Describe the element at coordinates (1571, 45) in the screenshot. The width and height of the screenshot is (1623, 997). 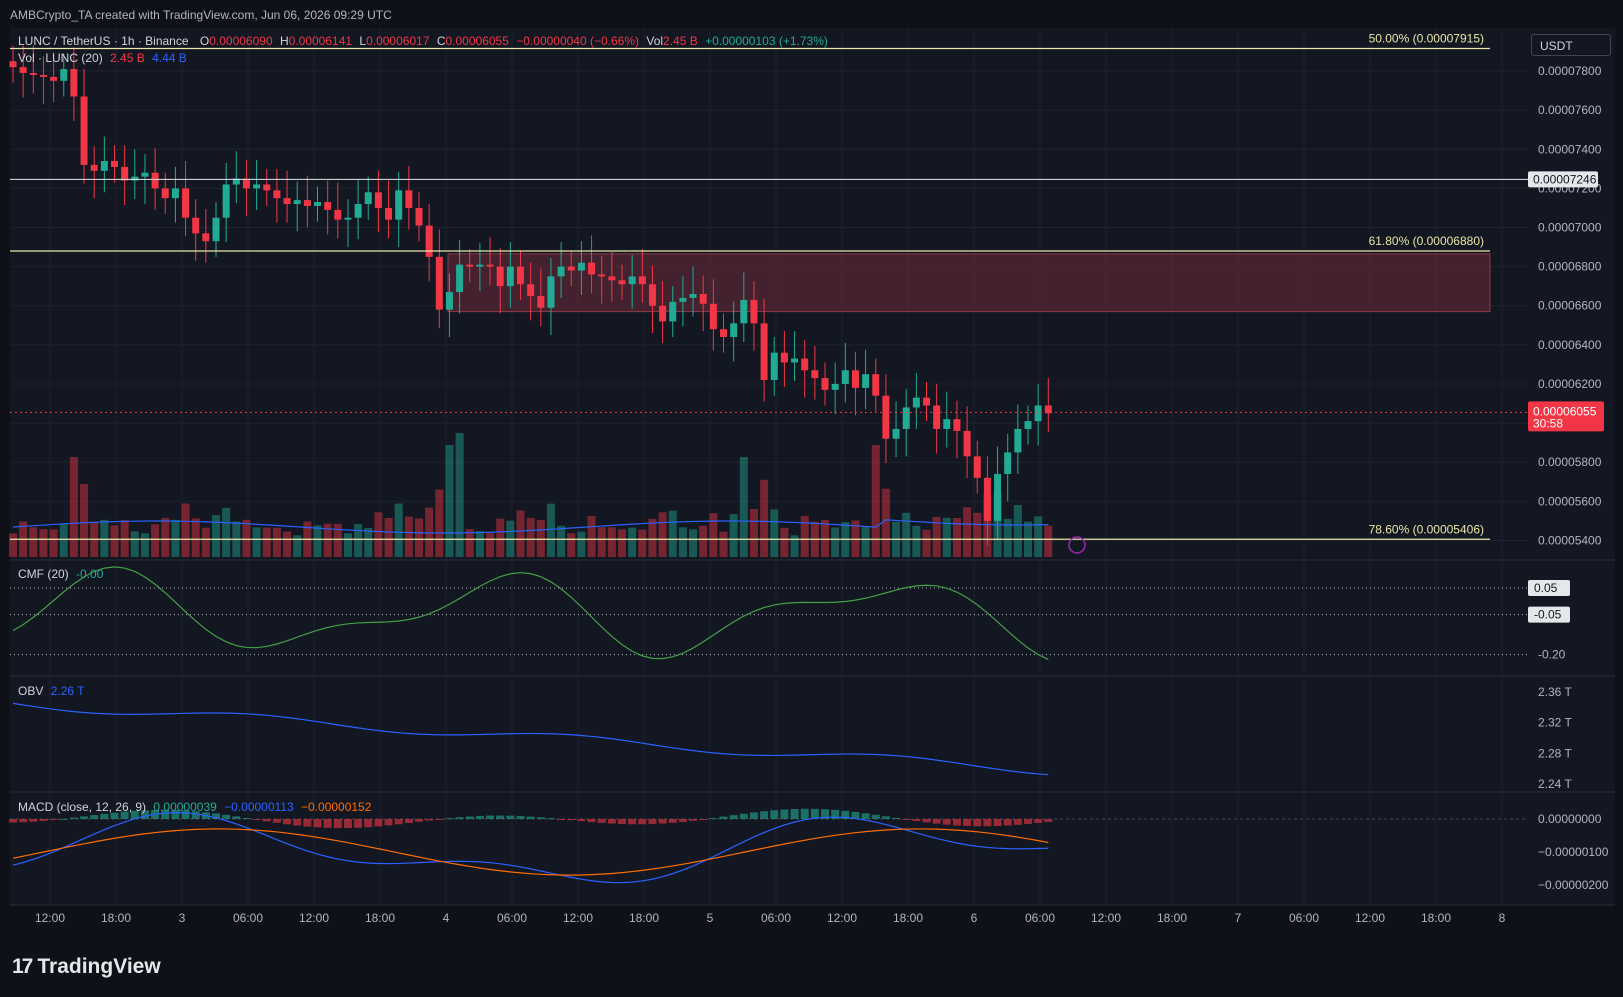
I see `currency-button: USDT` at that location.